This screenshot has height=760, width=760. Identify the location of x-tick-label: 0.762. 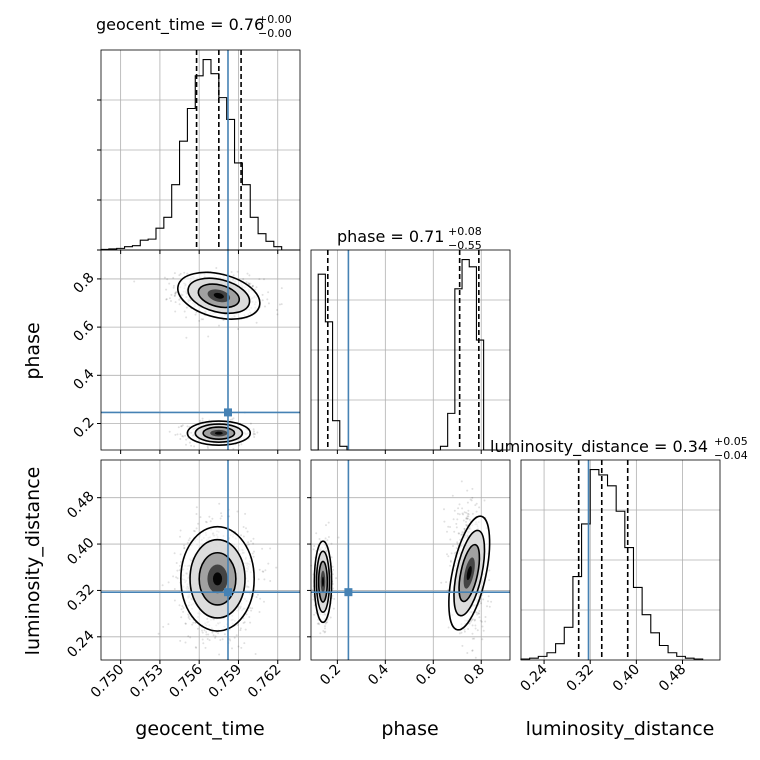
(265, 682).